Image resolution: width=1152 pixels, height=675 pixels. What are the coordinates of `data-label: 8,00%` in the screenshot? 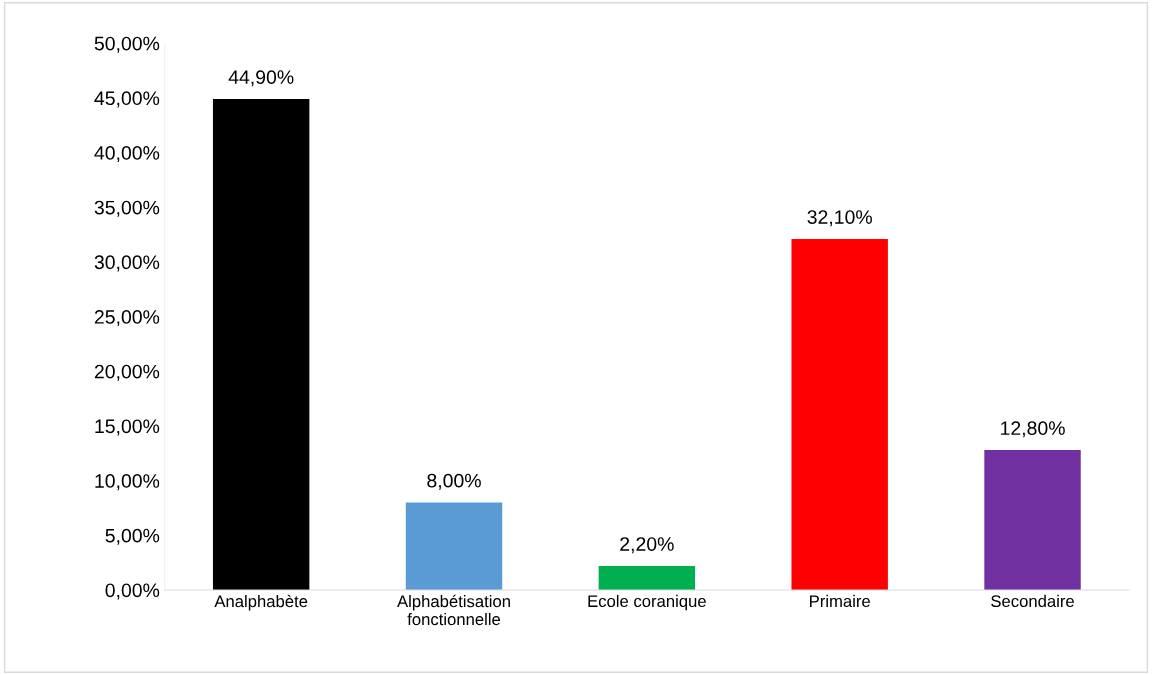 It's located at (454, 481).